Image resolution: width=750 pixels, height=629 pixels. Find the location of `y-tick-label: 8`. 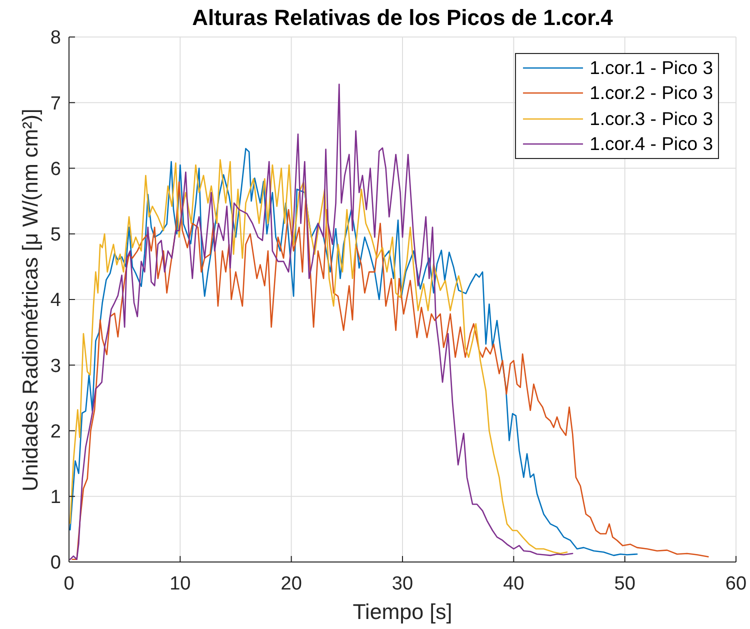

y-tick-label: 8 is located at coordinates (55, 38).